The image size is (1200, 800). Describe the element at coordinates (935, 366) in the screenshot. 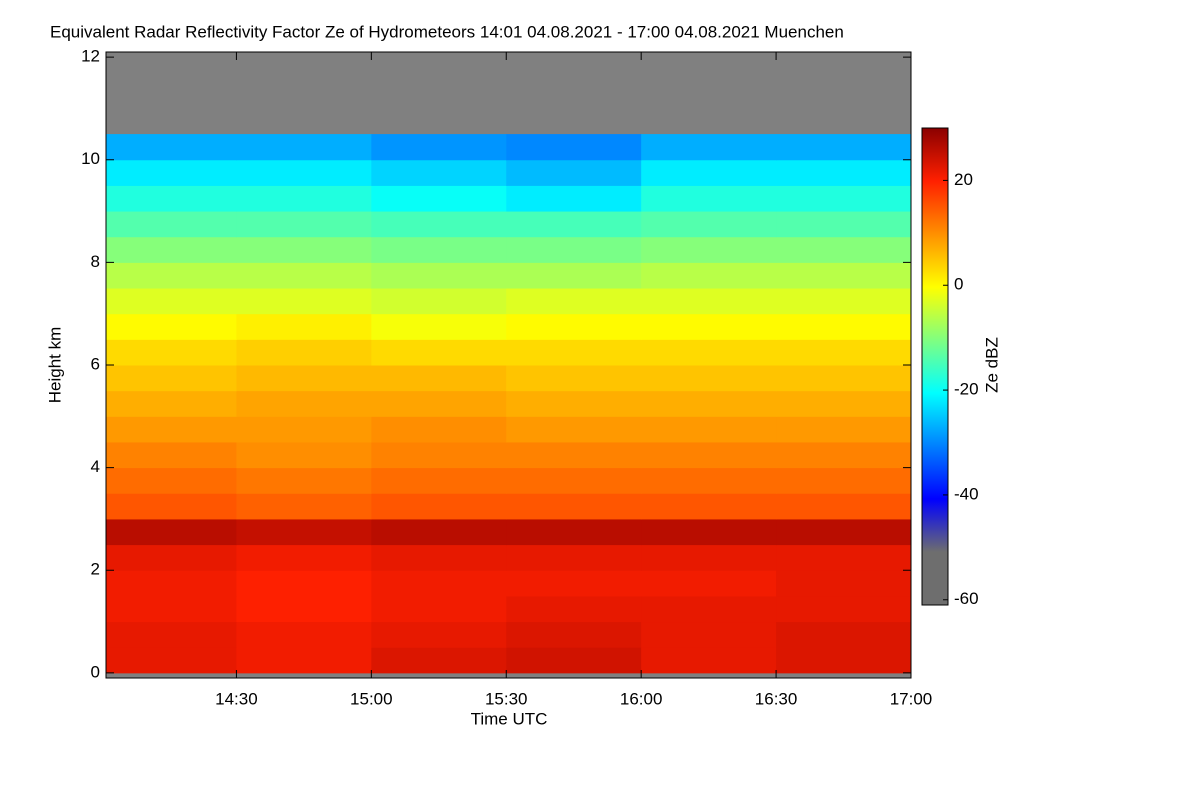

I see `colorbar` at that location.